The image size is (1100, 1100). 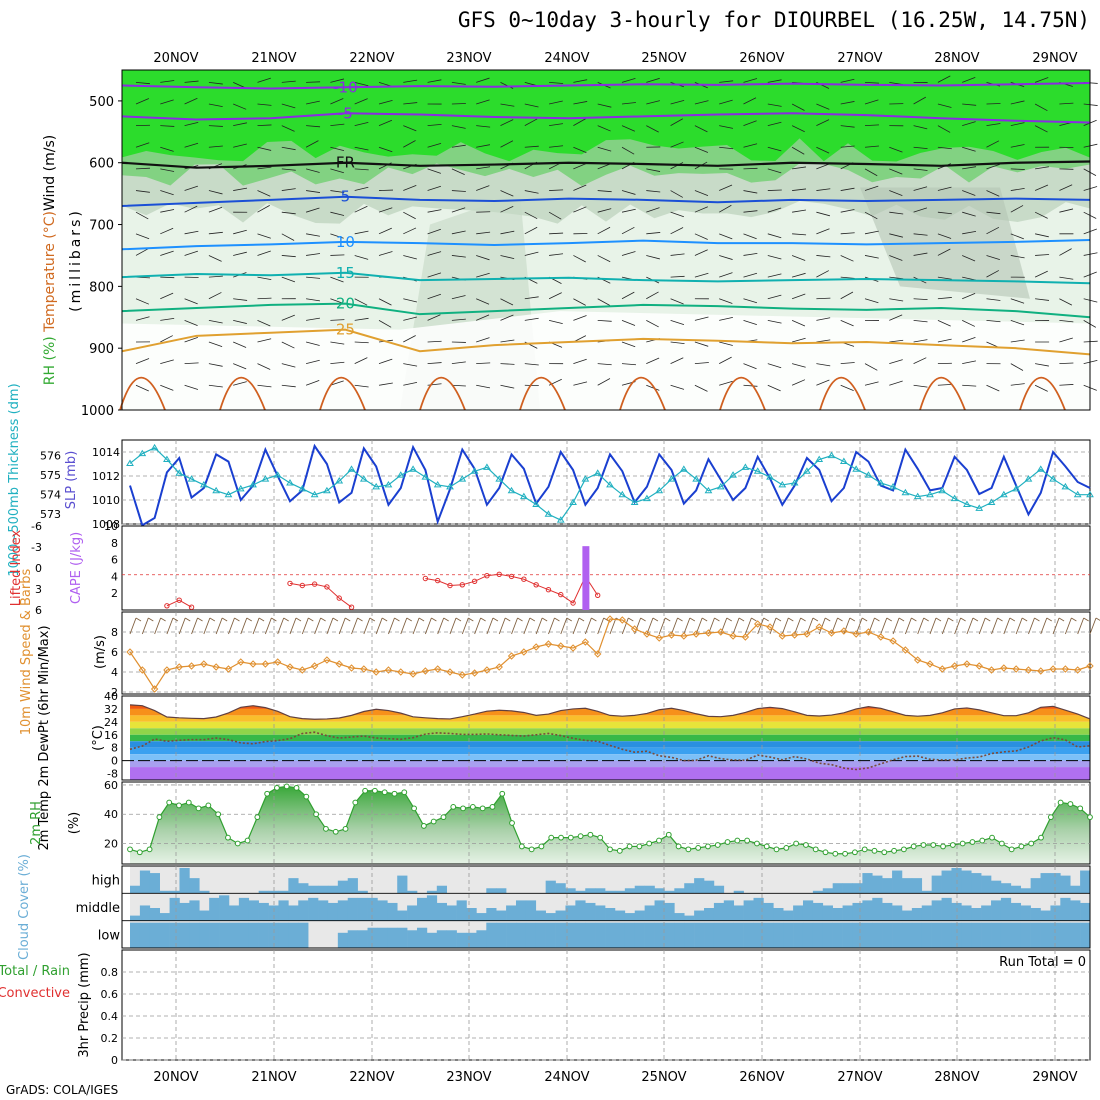 What do you see at coordinates (101, 287) in the screenshot?
I see `y-tick-label: 800` at bounding box center [101, 287].